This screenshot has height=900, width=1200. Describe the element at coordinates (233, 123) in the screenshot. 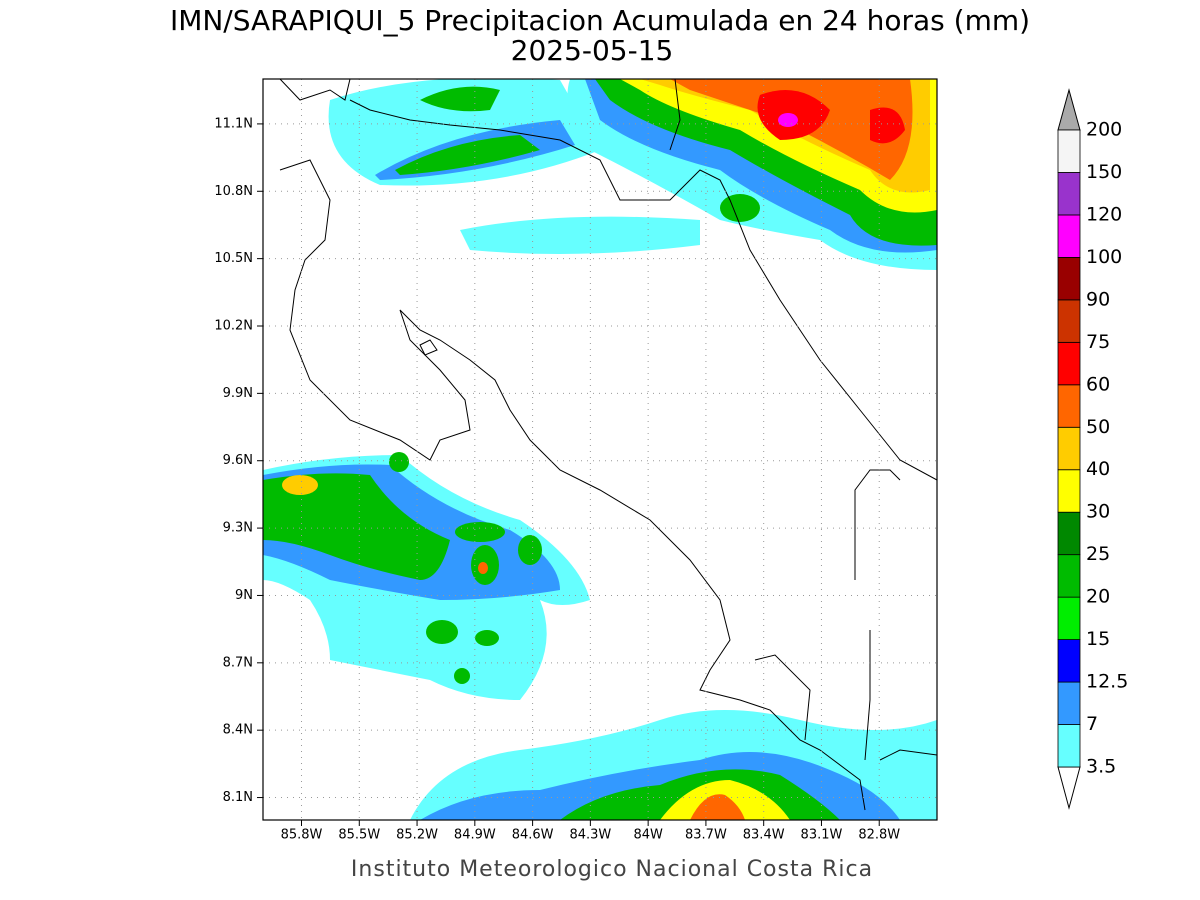

I see `y-tick-label: 11.1N` at that location.